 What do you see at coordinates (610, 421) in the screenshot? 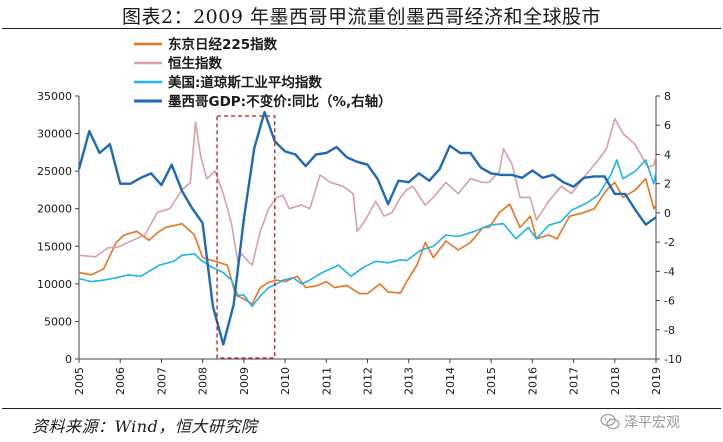
I see `wechat-icon` at bounding box center [610, 421].